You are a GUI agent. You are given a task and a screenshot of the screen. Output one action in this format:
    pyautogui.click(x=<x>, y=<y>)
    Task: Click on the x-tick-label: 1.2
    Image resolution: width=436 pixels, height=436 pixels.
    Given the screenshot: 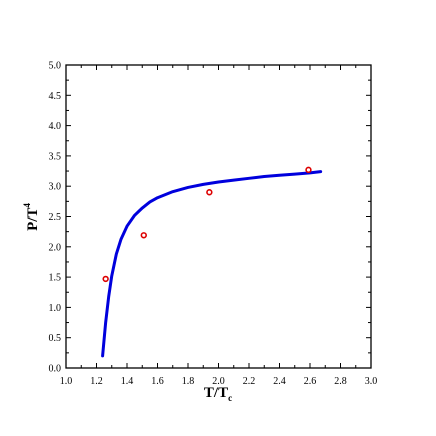 What is the action you would take?
    pyautogui.click(x=96, y=381)
    